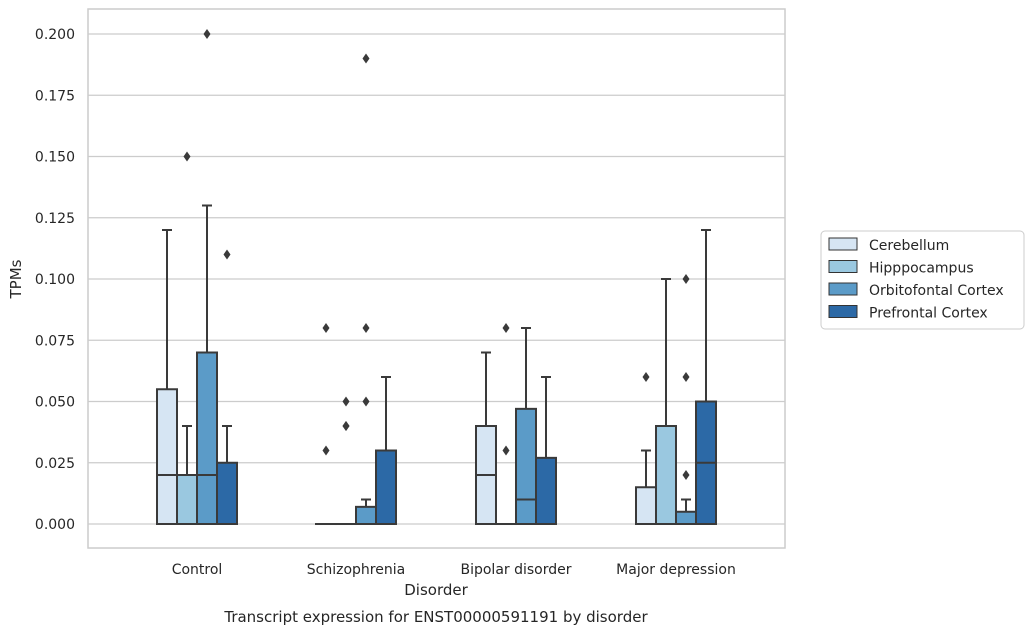 The height and width of the screenshot is (634, 1033). What do you see at coordinates (55, 341) in the screenshot?
I see `y-tick-label: 0.075` at bounding box center [55, 341].